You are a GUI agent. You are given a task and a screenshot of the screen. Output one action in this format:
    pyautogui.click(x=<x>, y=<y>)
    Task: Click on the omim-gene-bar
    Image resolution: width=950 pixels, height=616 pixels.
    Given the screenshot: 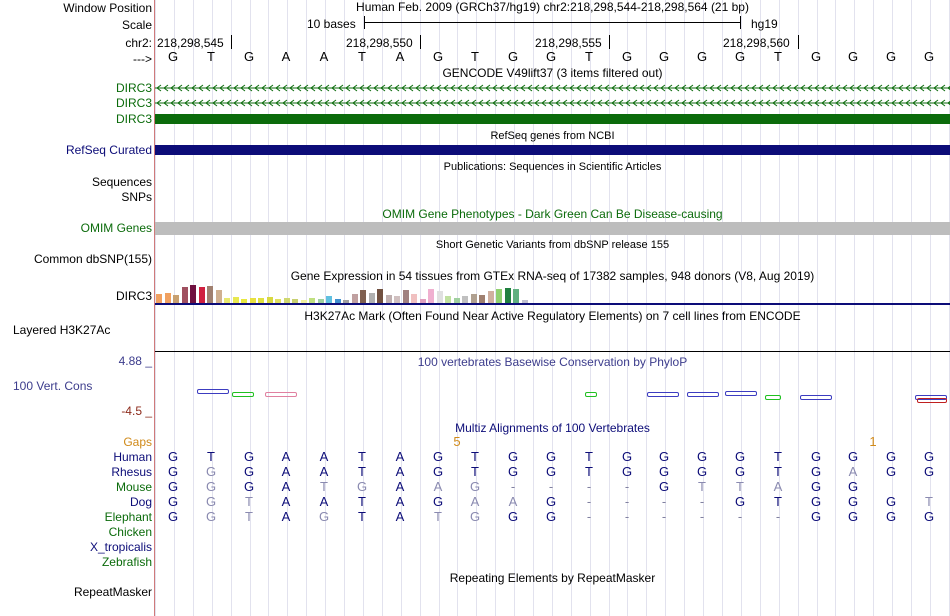 What is the action you would take?
    pyautogui.click(x=552, y=228)
    